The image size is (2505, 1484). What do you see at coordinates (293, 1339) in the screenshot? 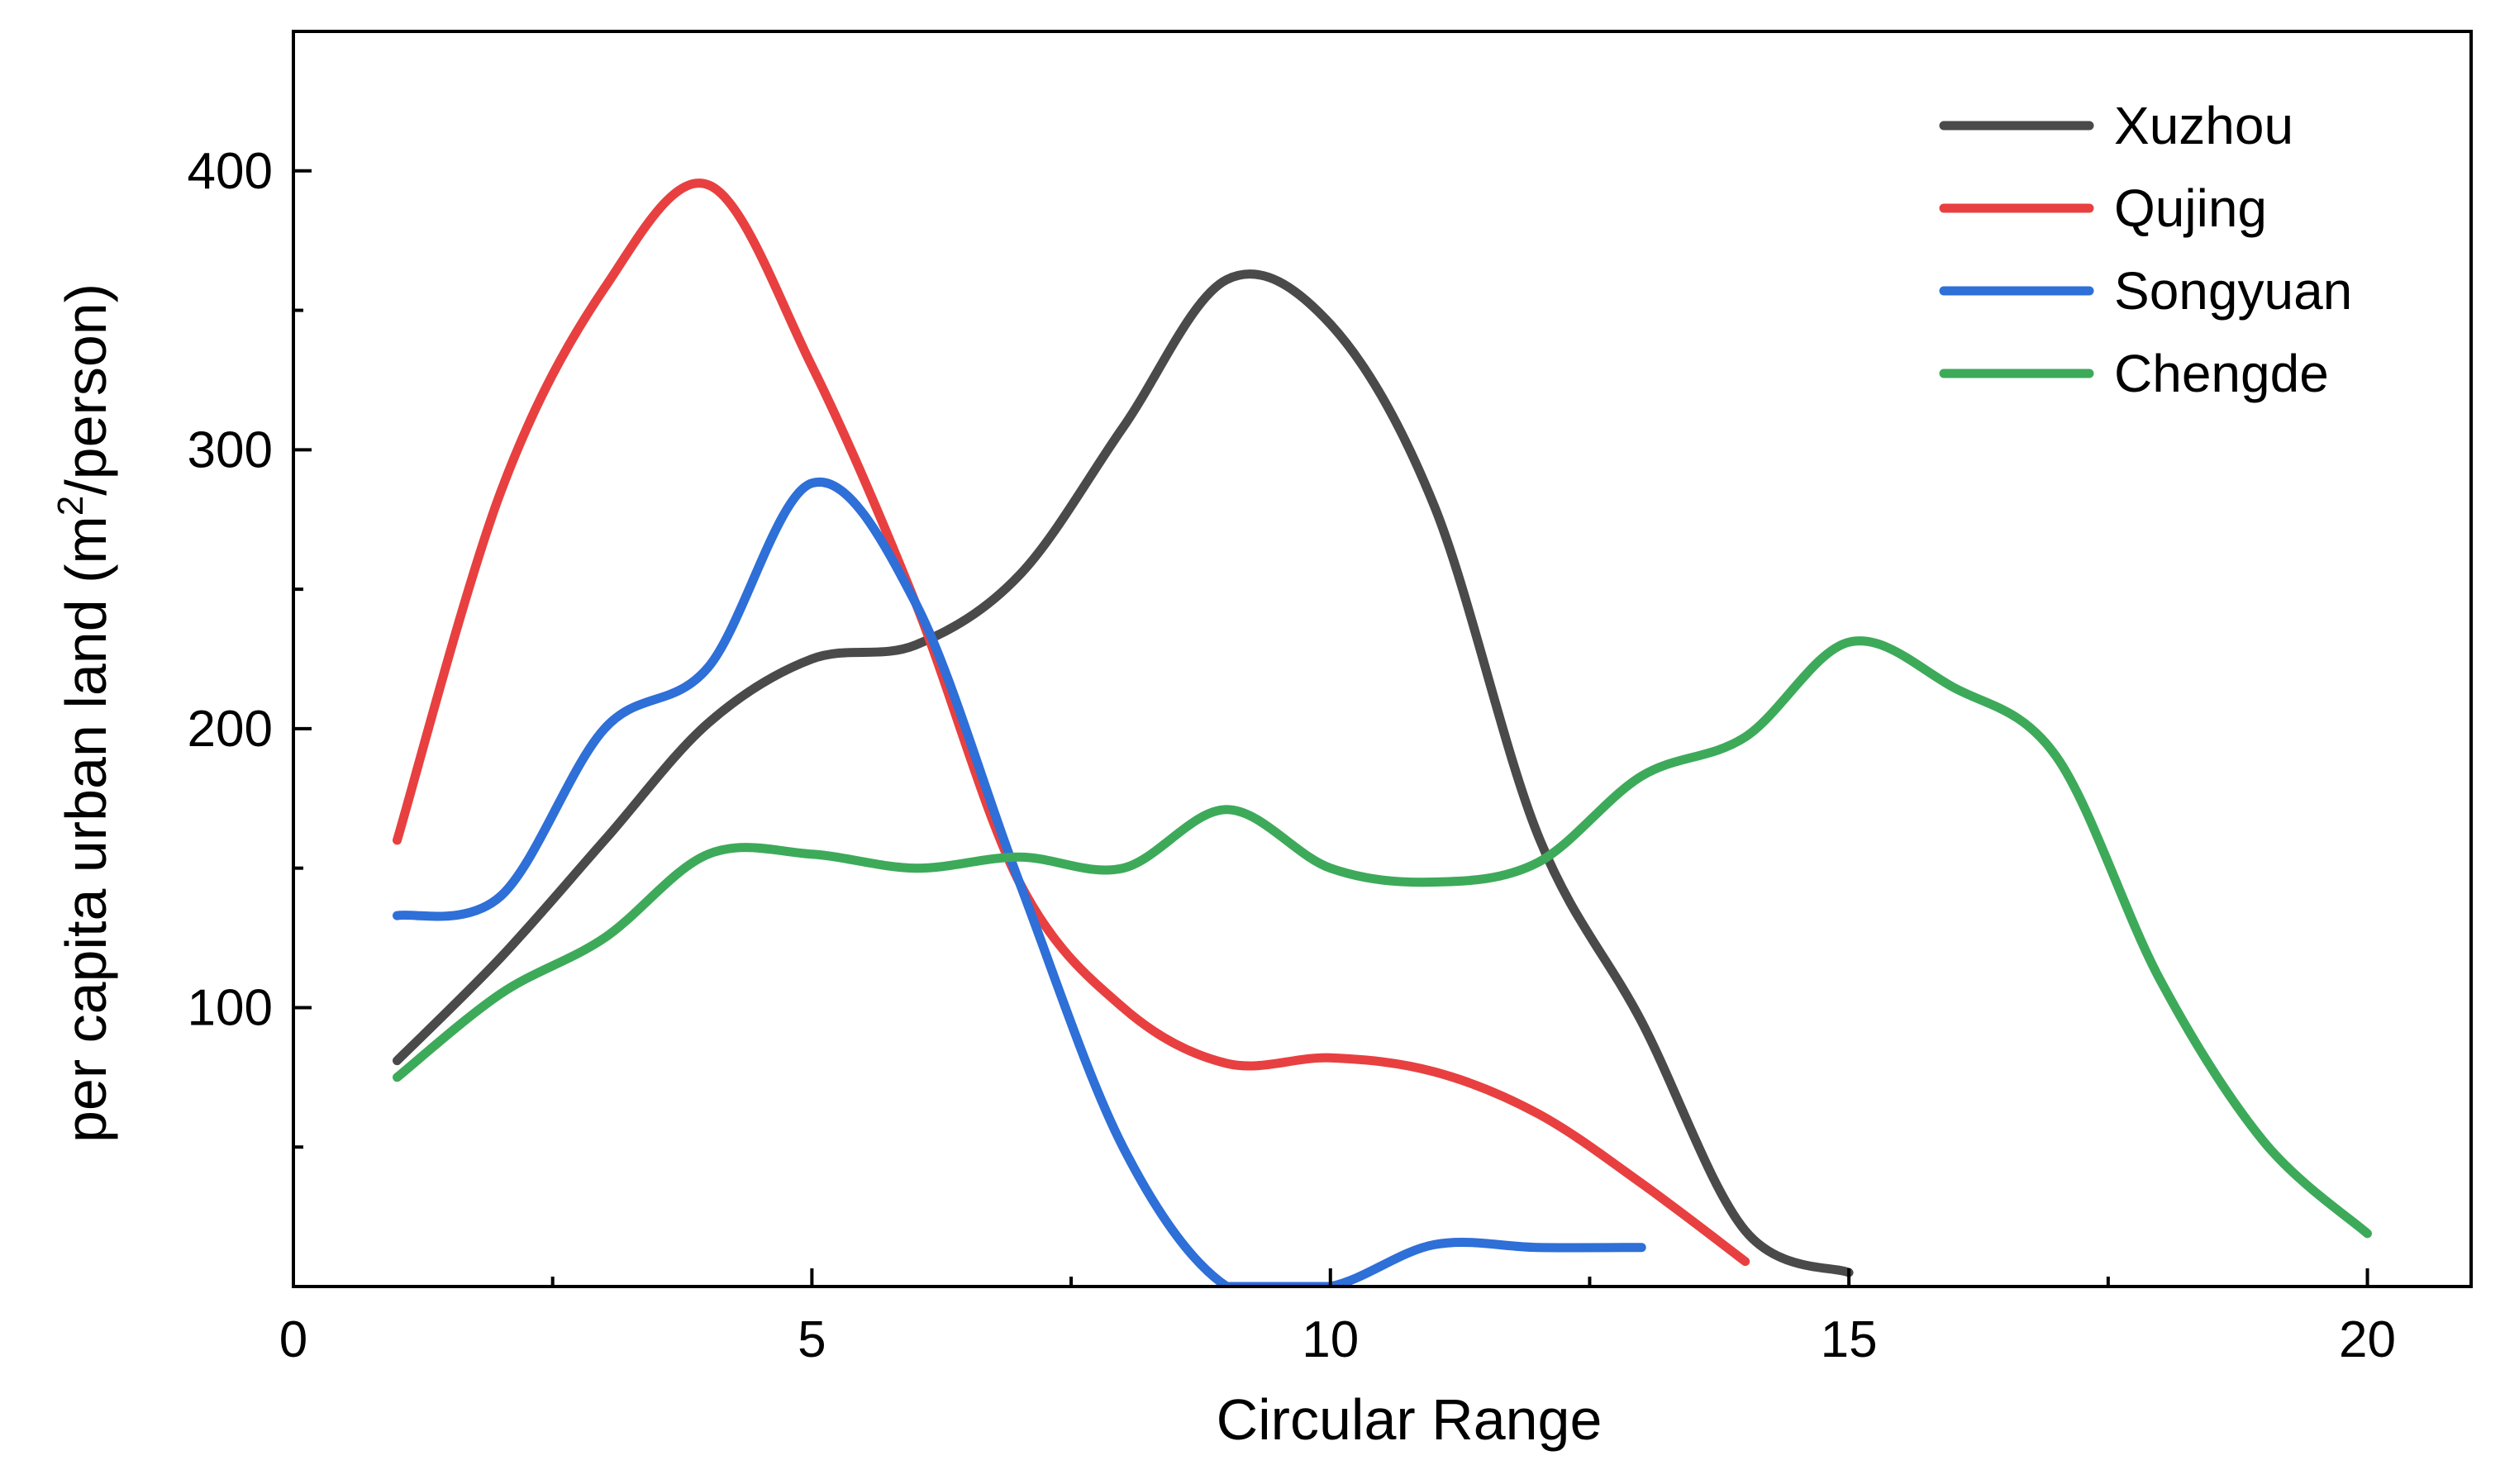
I see `x-tick-label: 0` at bounding box center [293, 1339].